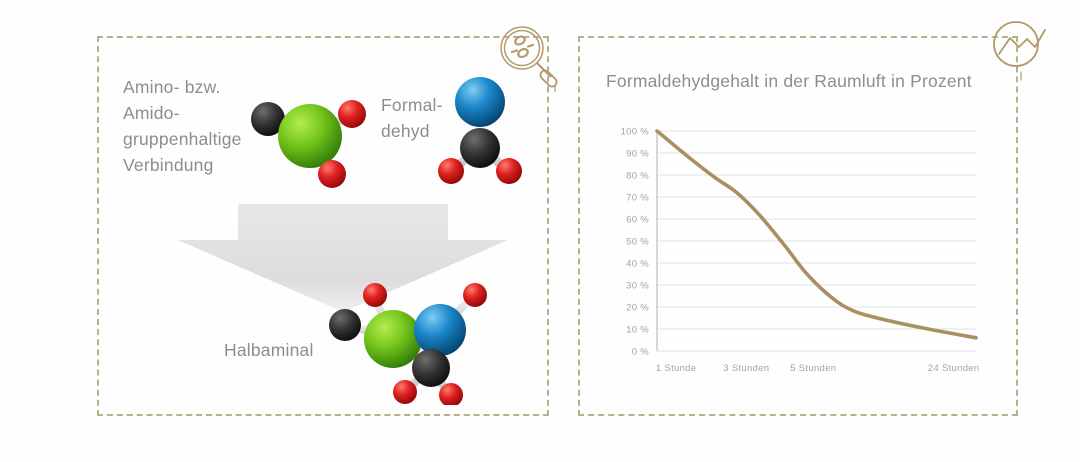 This screenshot has width=1080, height=462. I want to click on y-tick-label: 0 %, so click(641, 351).